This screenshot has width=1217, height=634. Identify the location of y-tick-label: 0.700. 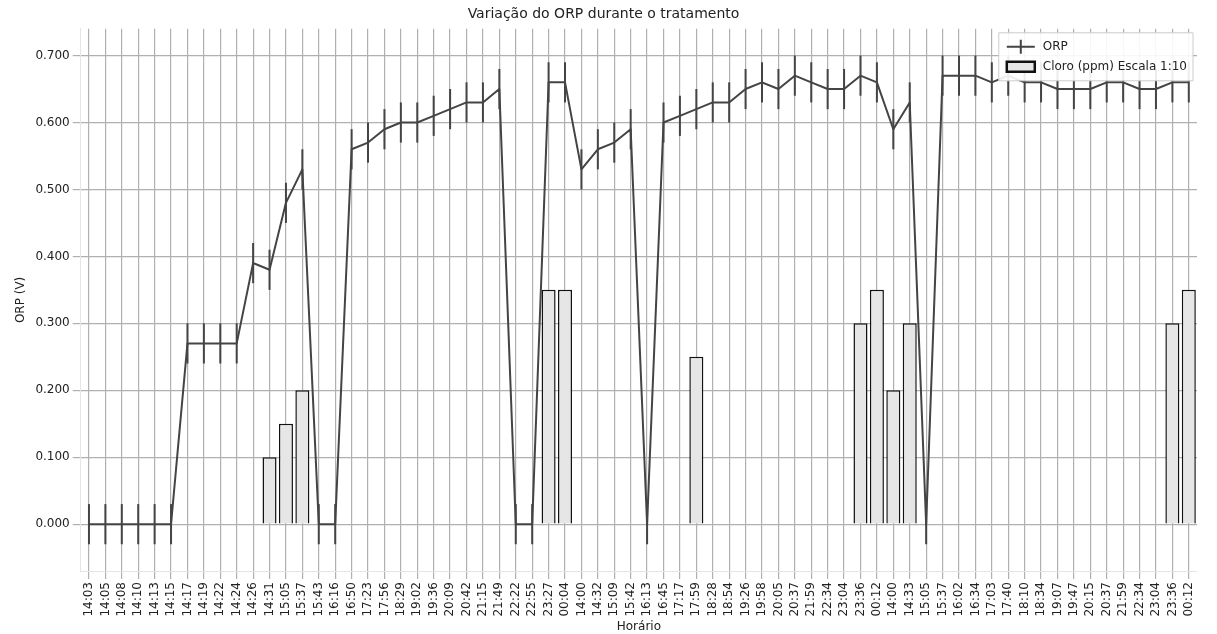
(52, 54).